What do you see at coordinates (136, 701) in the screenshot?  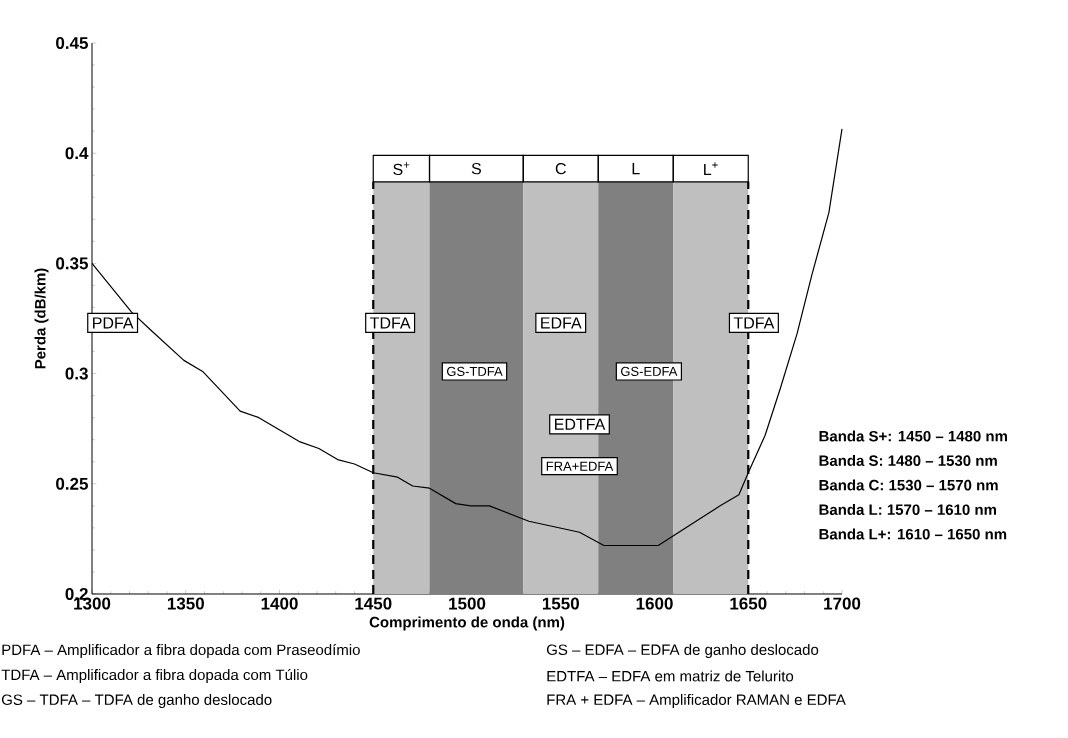 I see `text: GS – TDFA – TDFA de ganho deslocado` at bounding box center [136, 701].